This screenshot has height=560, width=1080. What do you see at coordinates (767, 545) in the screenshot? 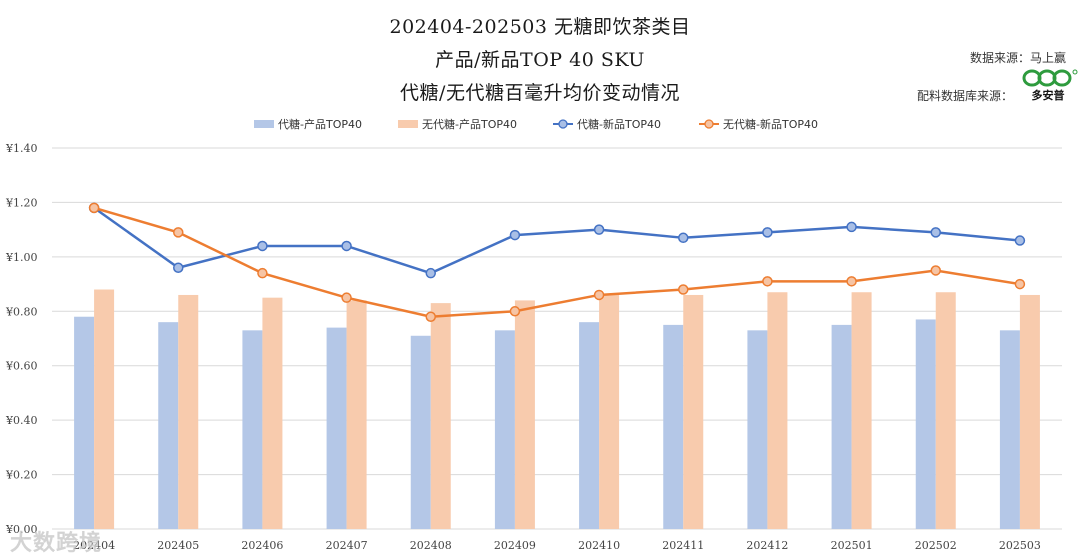
I see `x-tick-label: 202412` at bounding box center [767, 545].